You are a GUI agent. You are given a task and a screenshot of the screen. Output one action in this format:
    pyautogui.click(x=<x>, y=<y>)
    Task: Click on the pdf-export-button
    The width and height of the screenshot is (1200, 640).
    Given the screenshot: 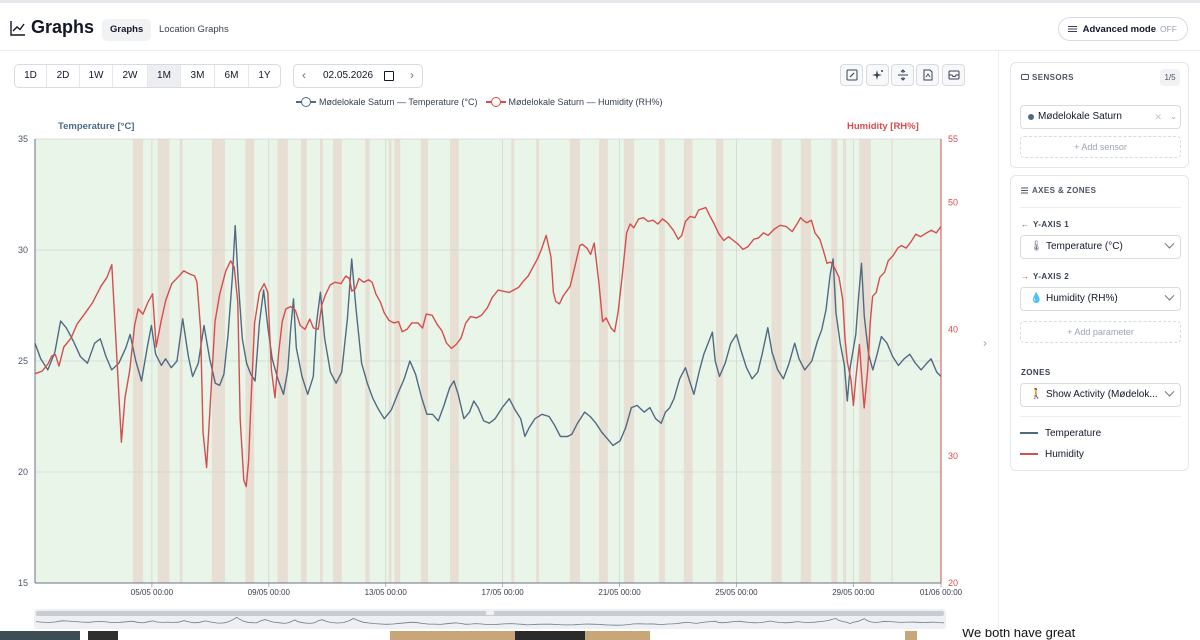 What is the action you would take?
    pyautogui.click(x=927, y=75)
    